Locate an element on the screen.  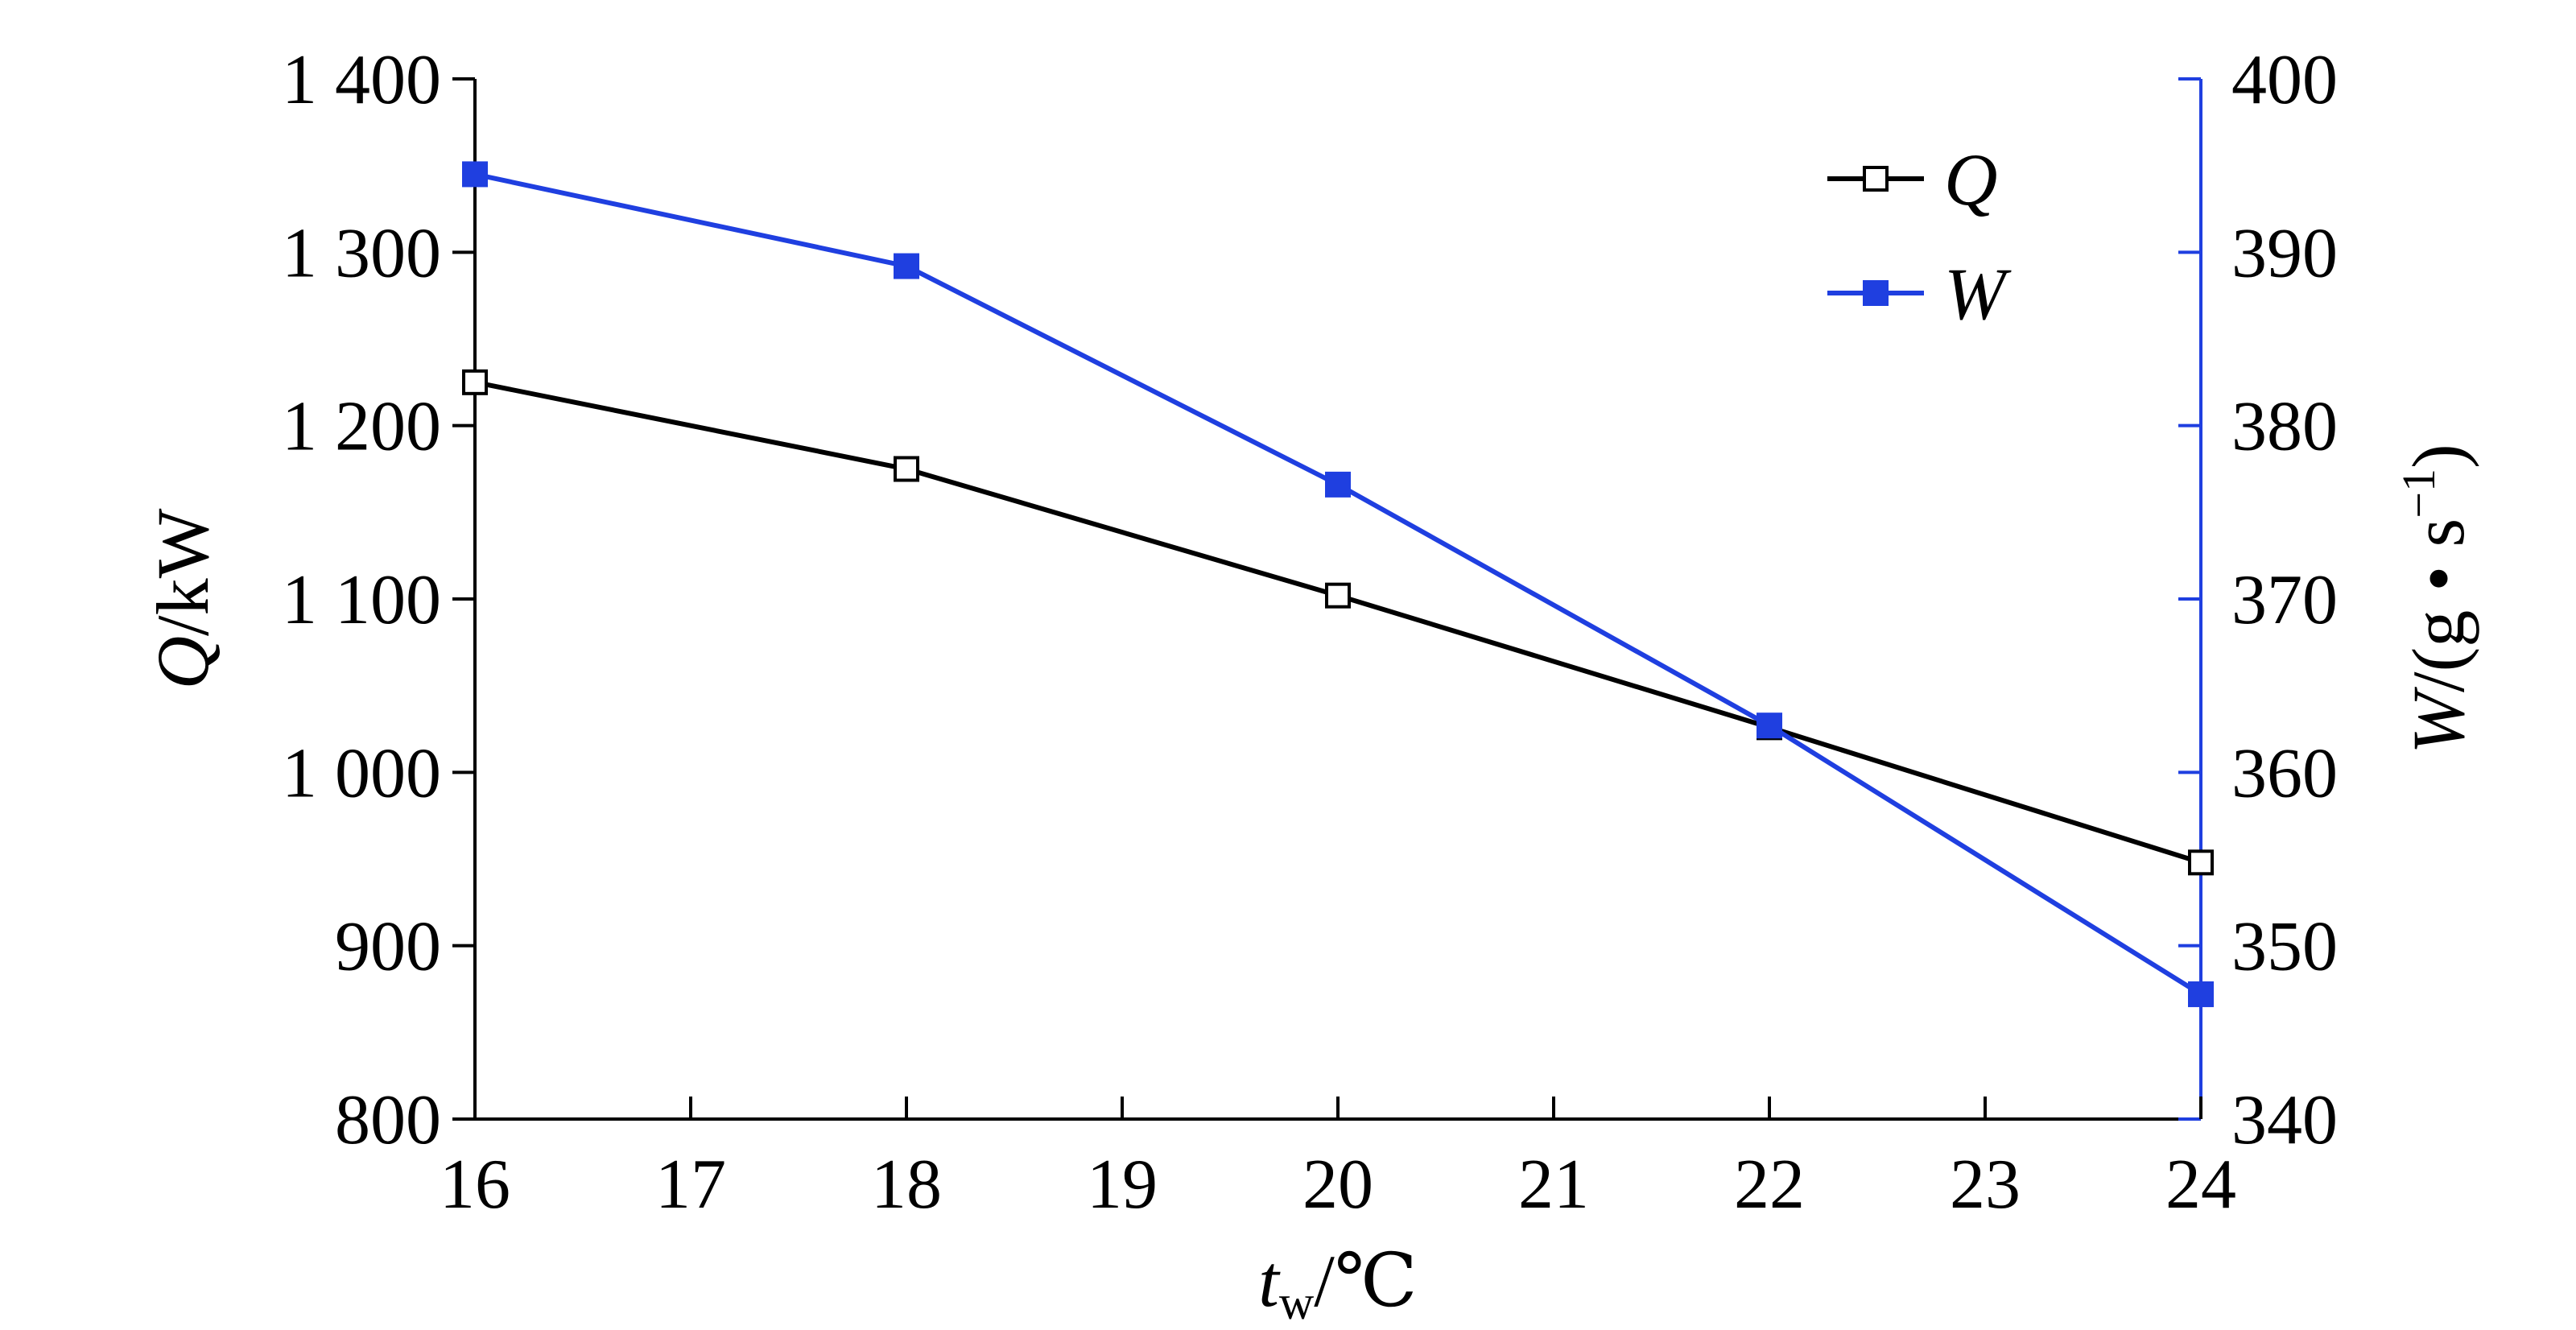
x-tick-label: 24 is located at coordinates (2200, 1185).